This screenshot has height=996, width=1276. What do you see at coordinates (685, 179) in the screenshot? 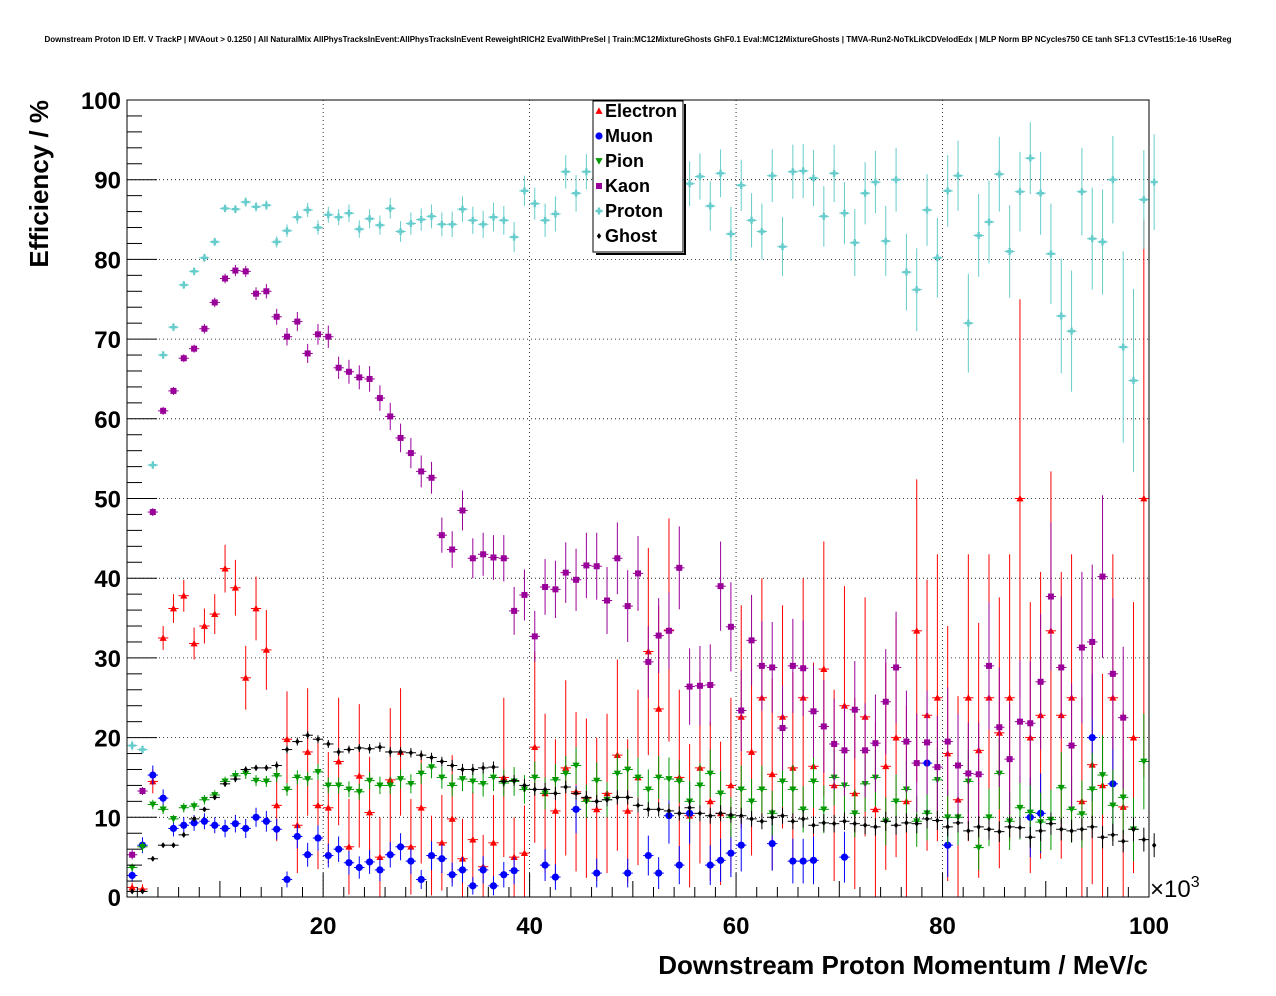
I see `legend-shadow-right` at bounding box center [685, 179].